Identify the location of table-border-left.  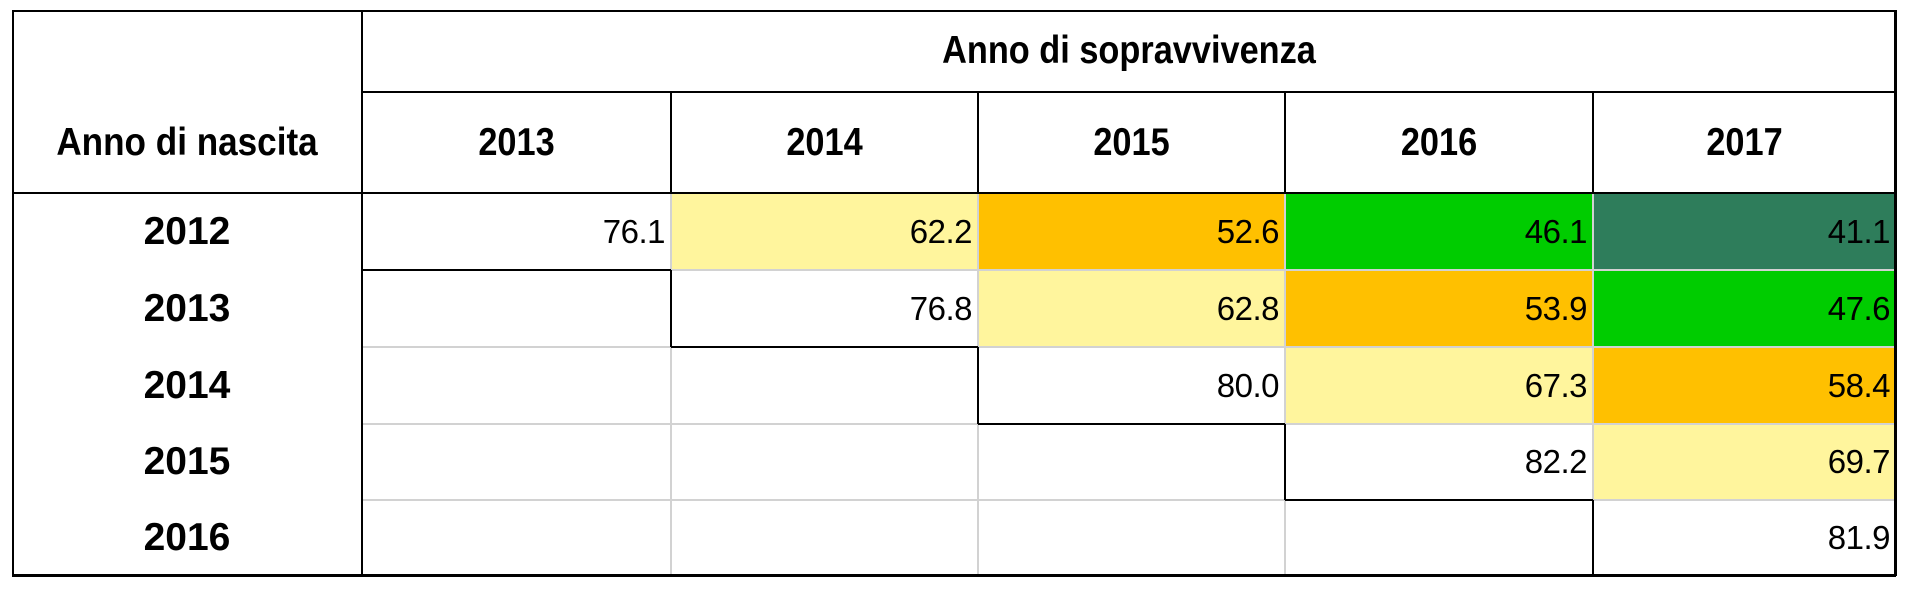
(13, 293).